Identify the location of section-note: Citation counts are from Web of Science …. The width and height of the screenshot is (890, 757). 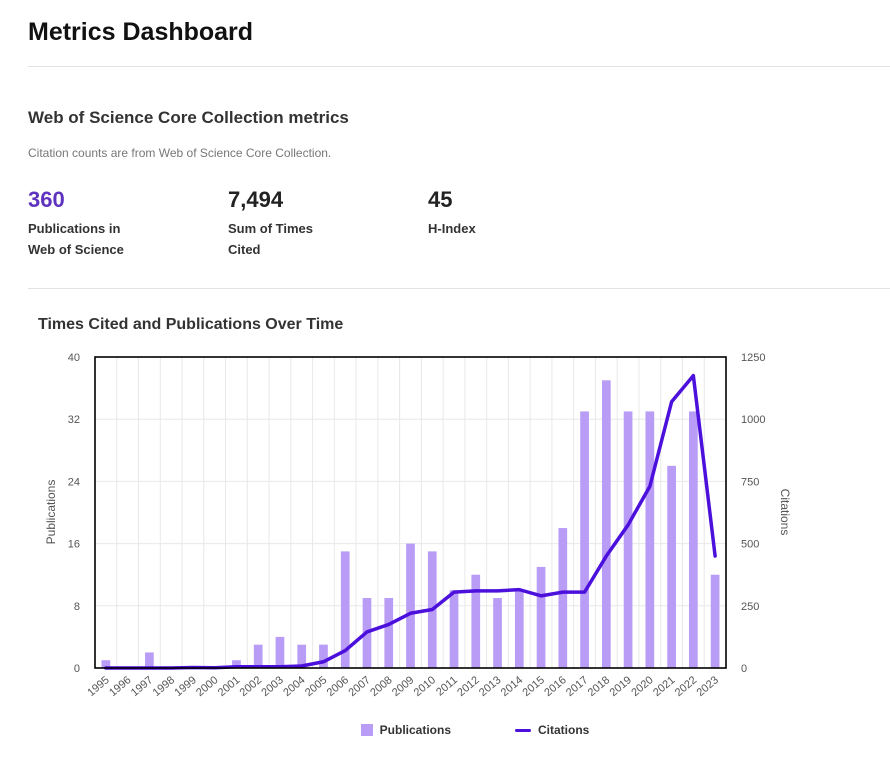
(180, 153).